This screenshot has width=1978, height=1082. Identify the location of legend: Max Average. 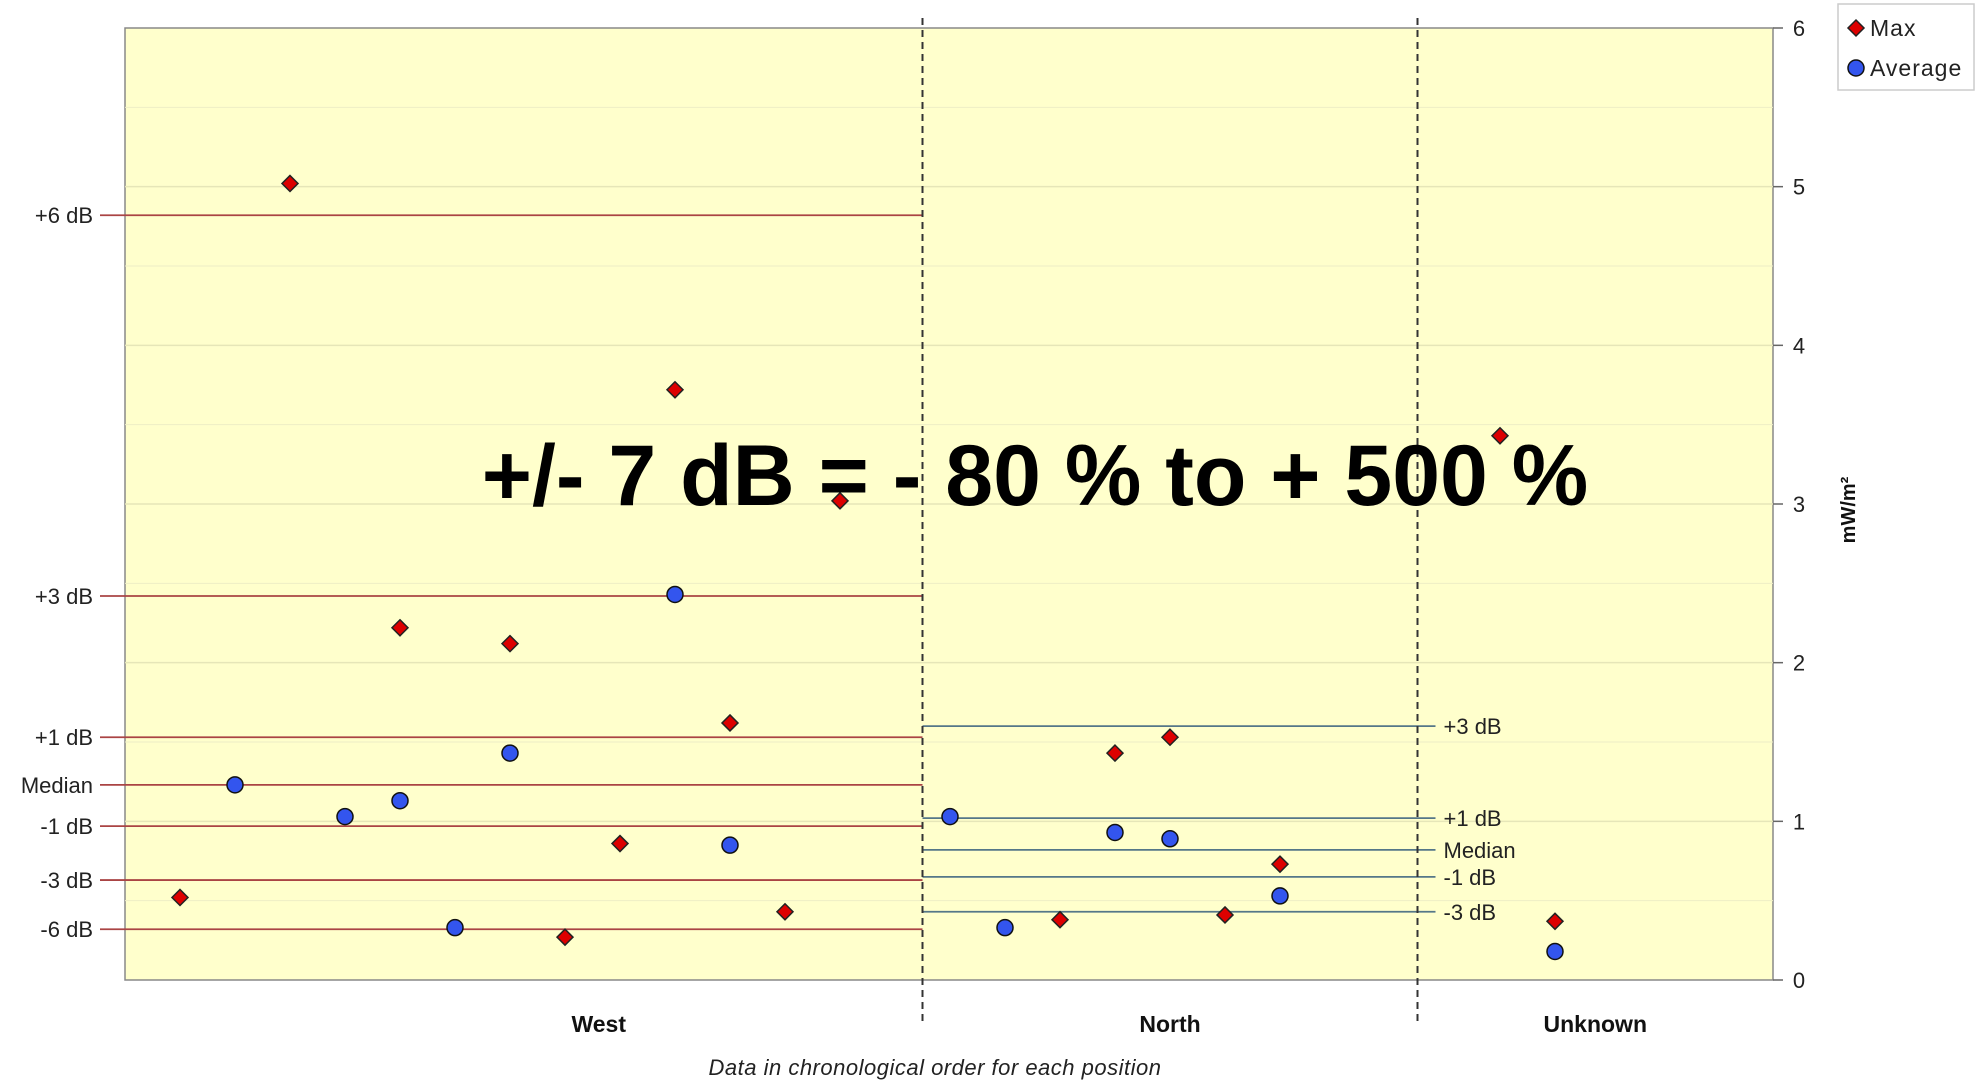
(1906, 47).